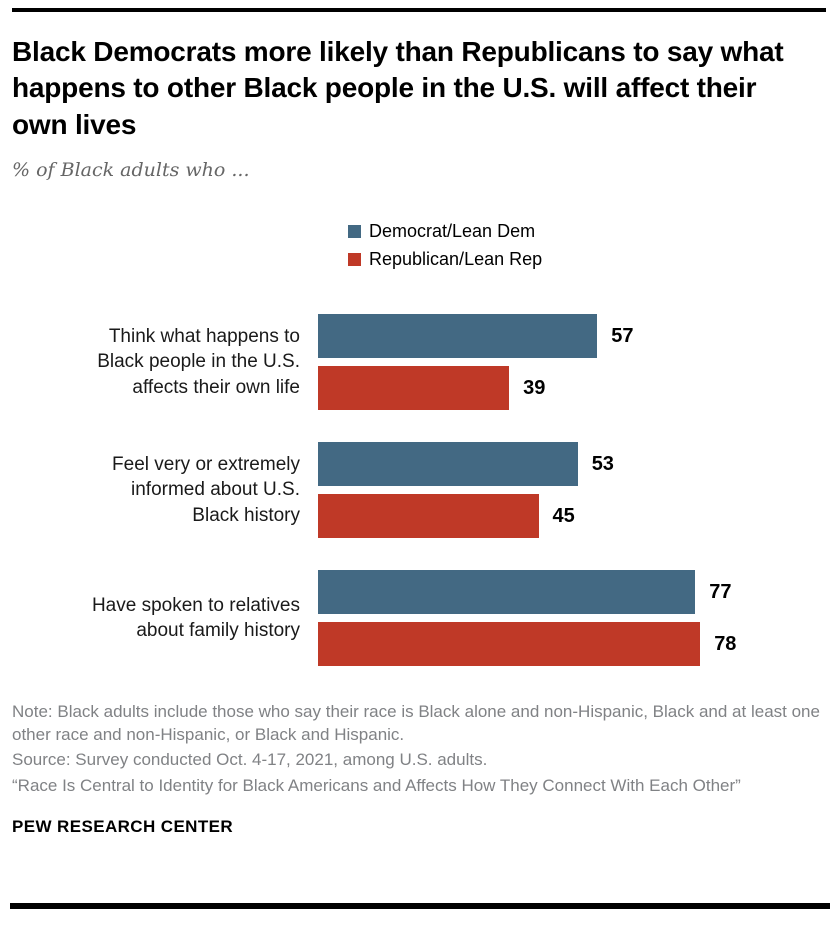 The width and height of the screenshot is (840, 928). I want to click on value-label: 78, so click(725, 643).